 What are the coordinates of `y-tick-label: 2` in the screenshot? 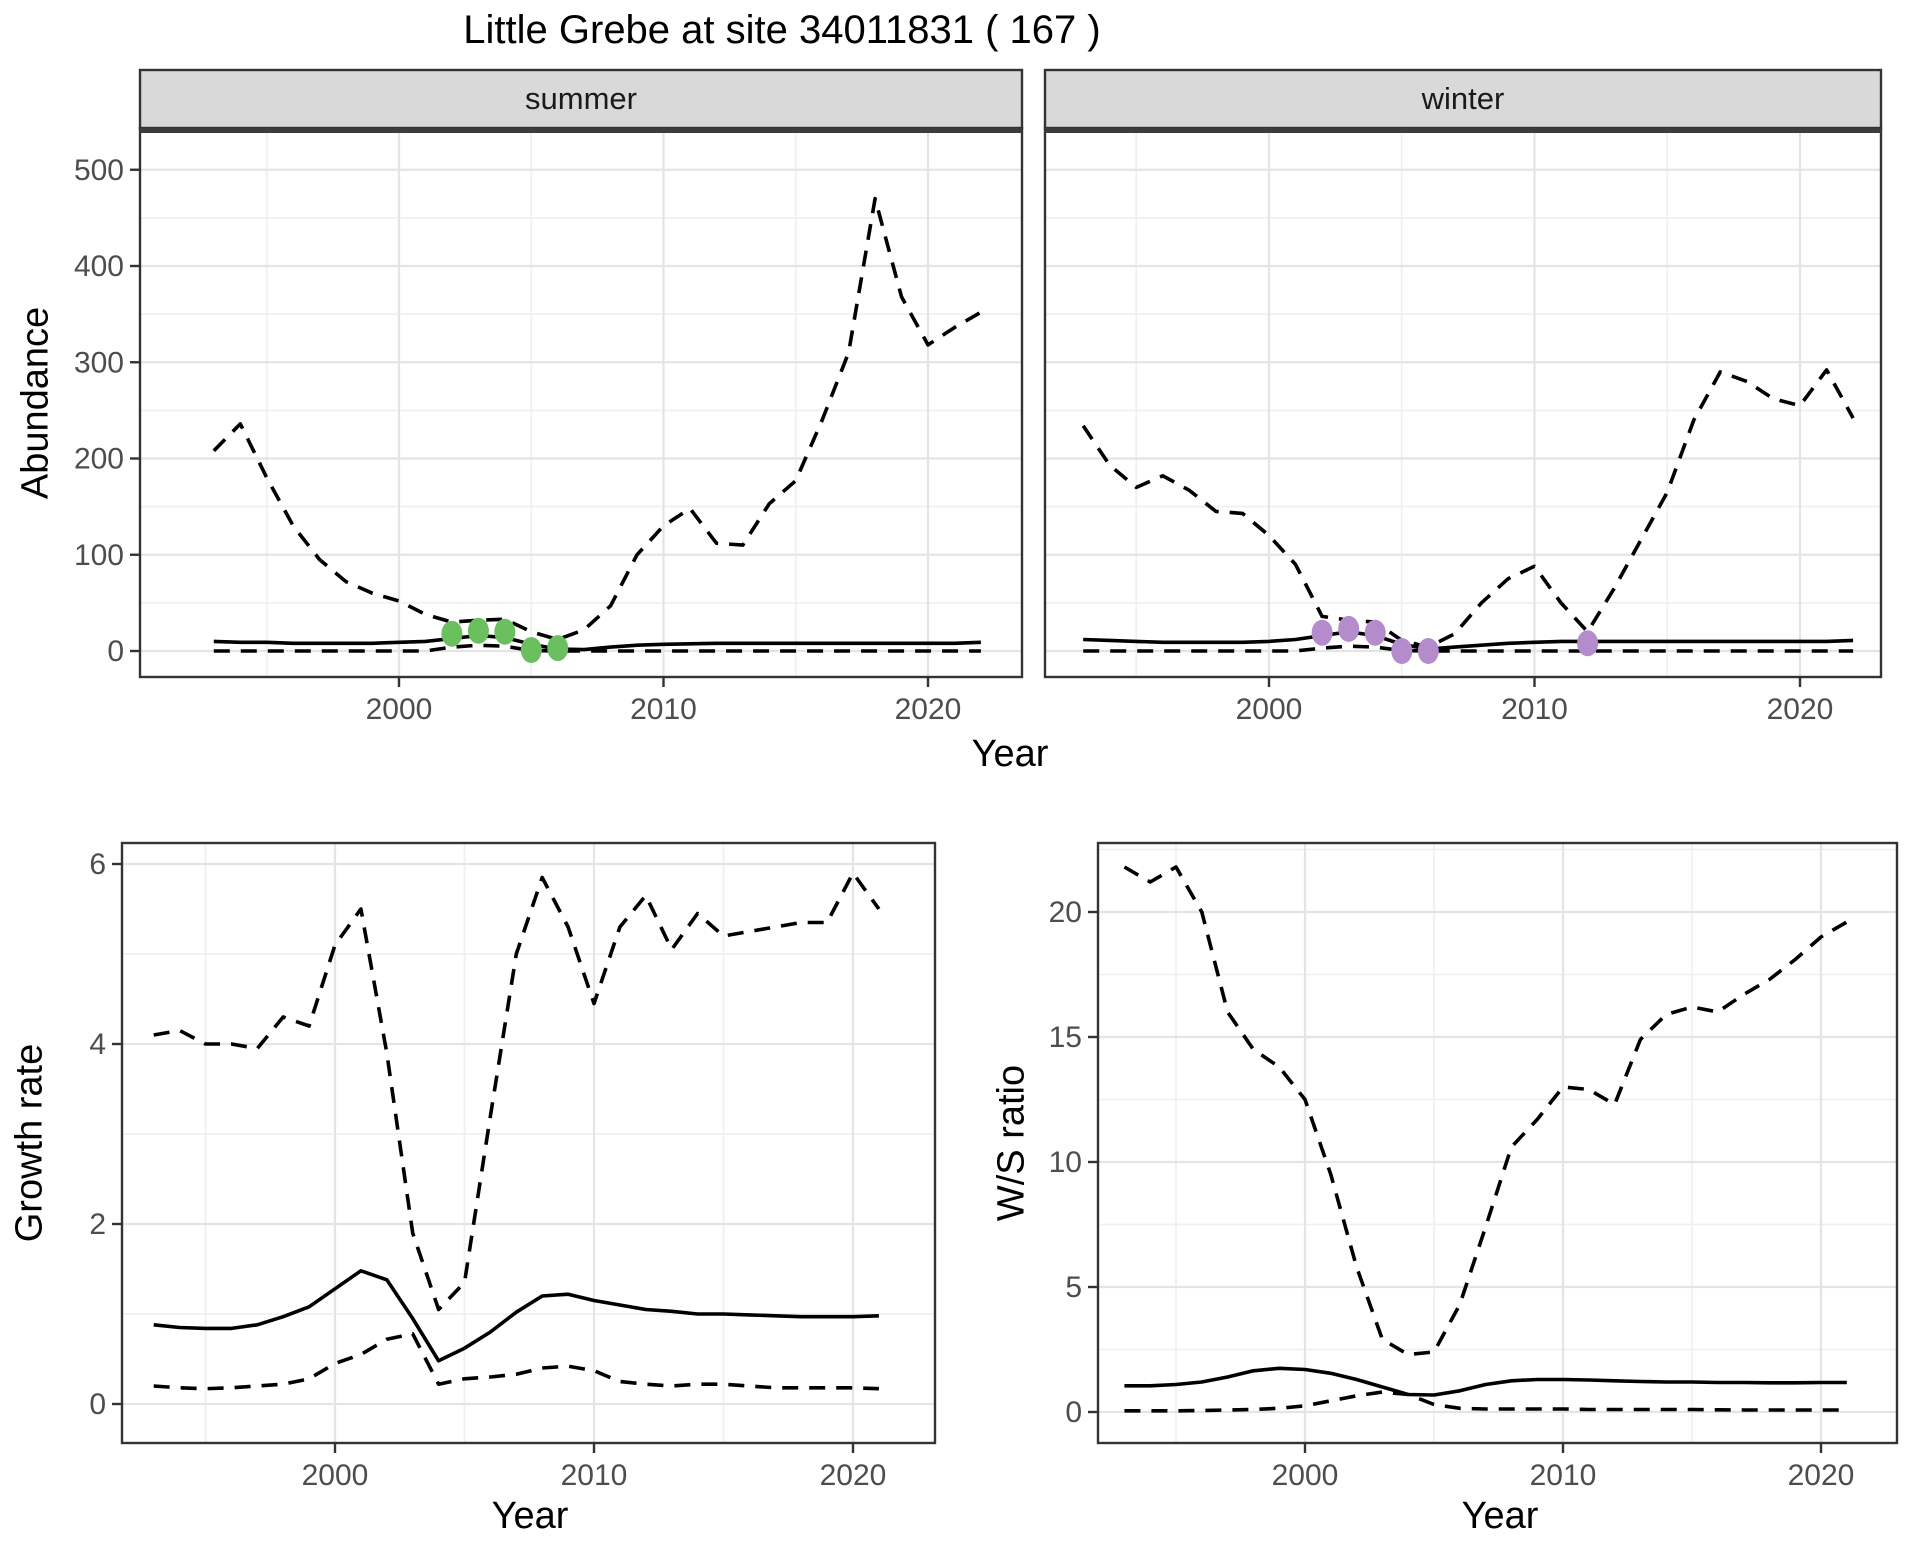 It's located at (97, 1224).